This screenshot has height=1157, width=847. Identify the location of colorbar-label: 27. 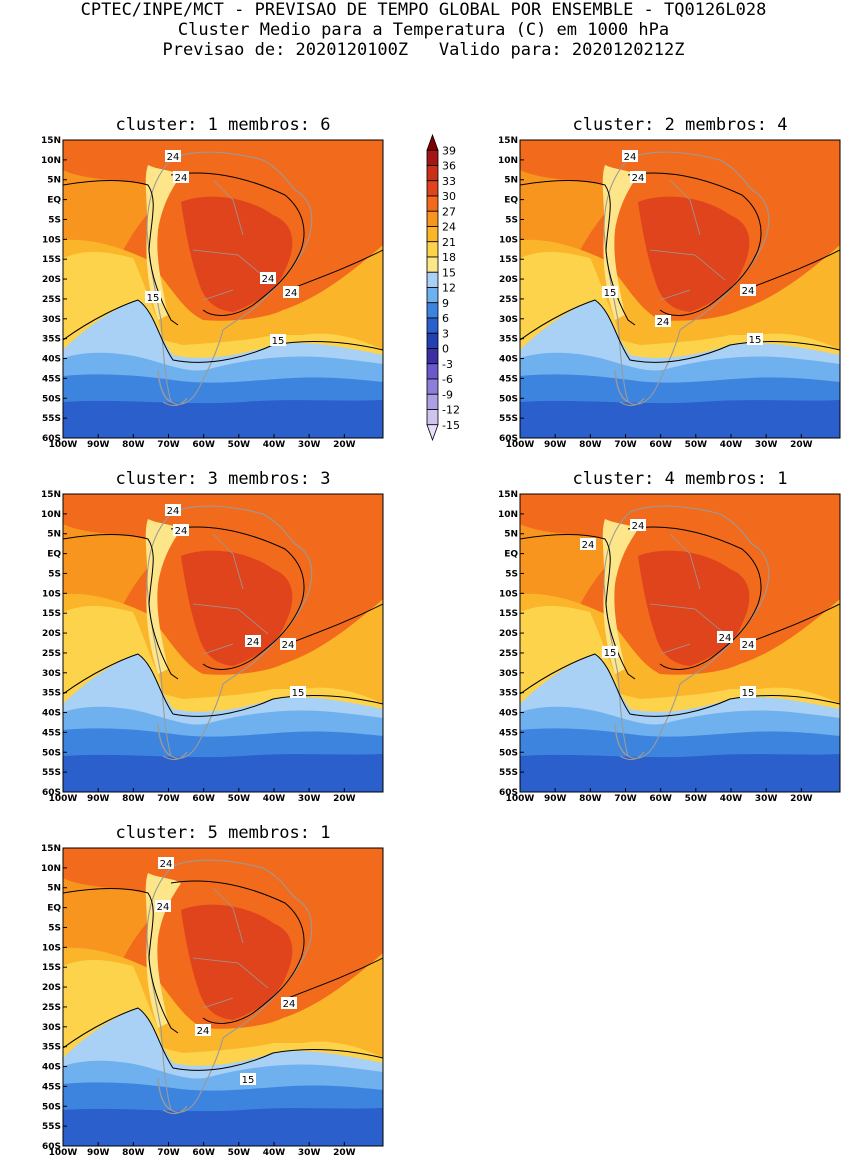
(449, 211).